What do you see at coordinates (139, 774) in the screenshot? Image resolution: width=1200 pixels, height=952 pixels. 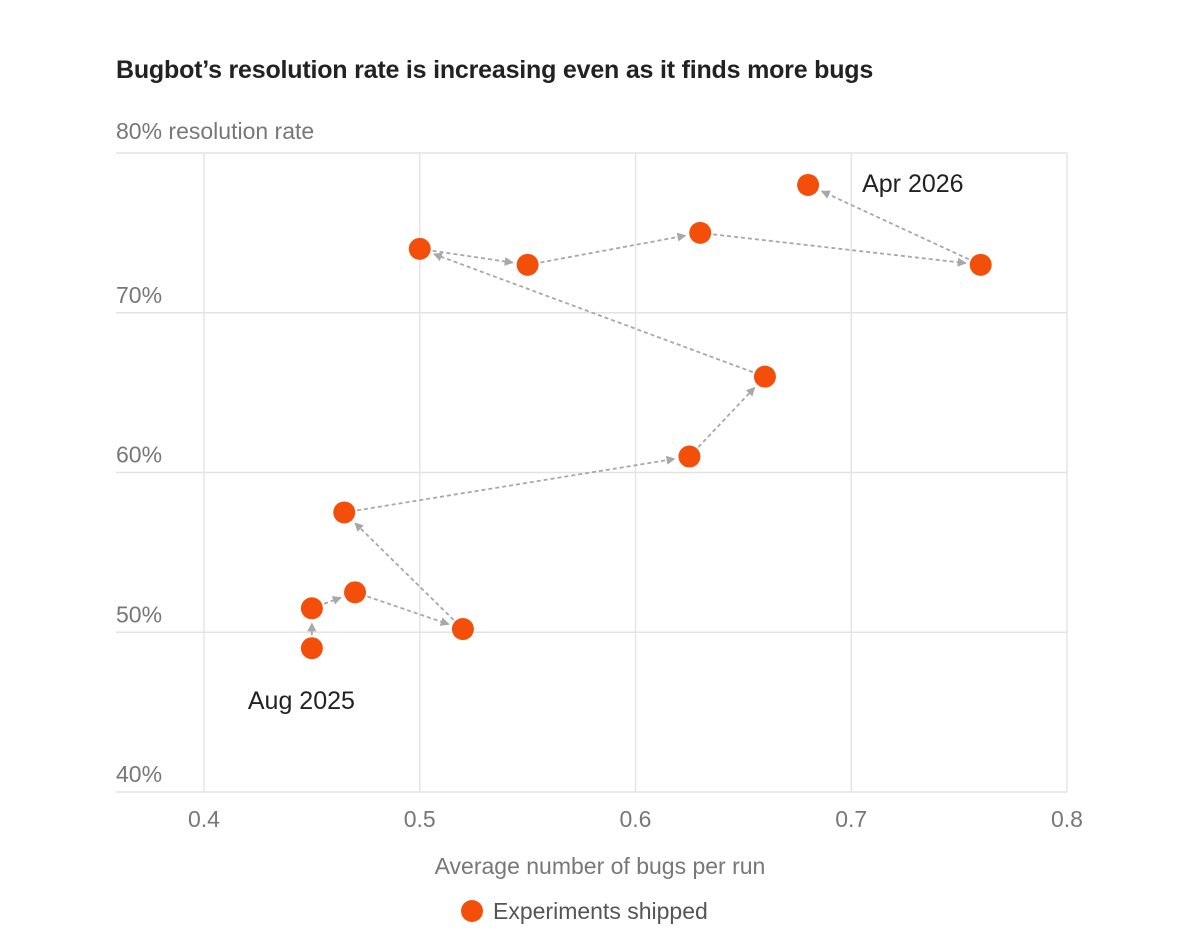 I see `y-tick-label: 40%` at bounding box center [139, 774].